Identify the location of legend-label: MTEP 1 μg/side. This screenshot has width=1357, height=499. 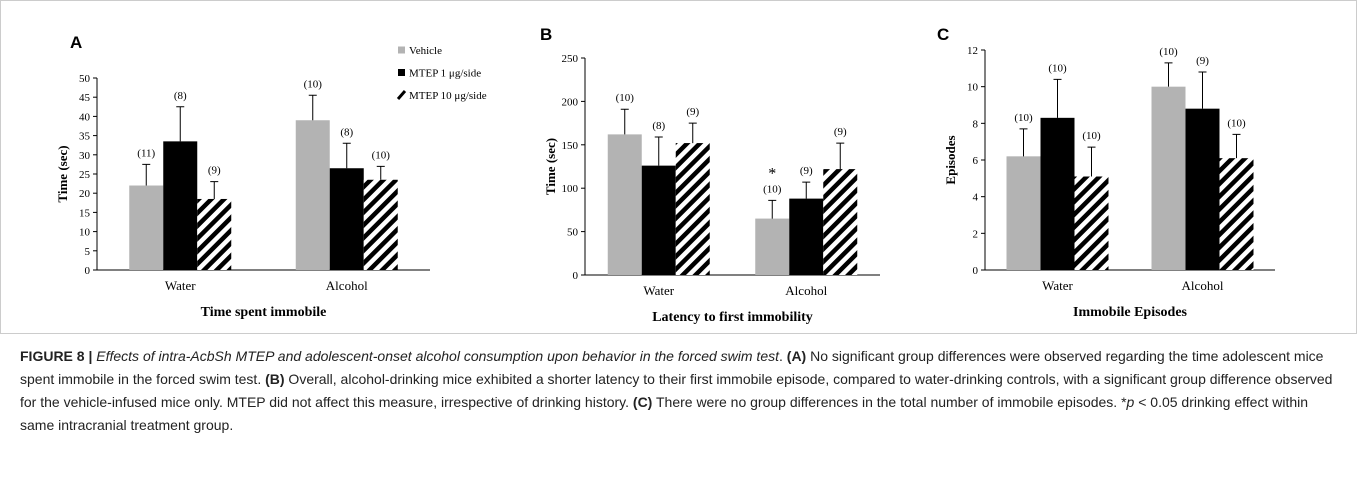
(445, 74).